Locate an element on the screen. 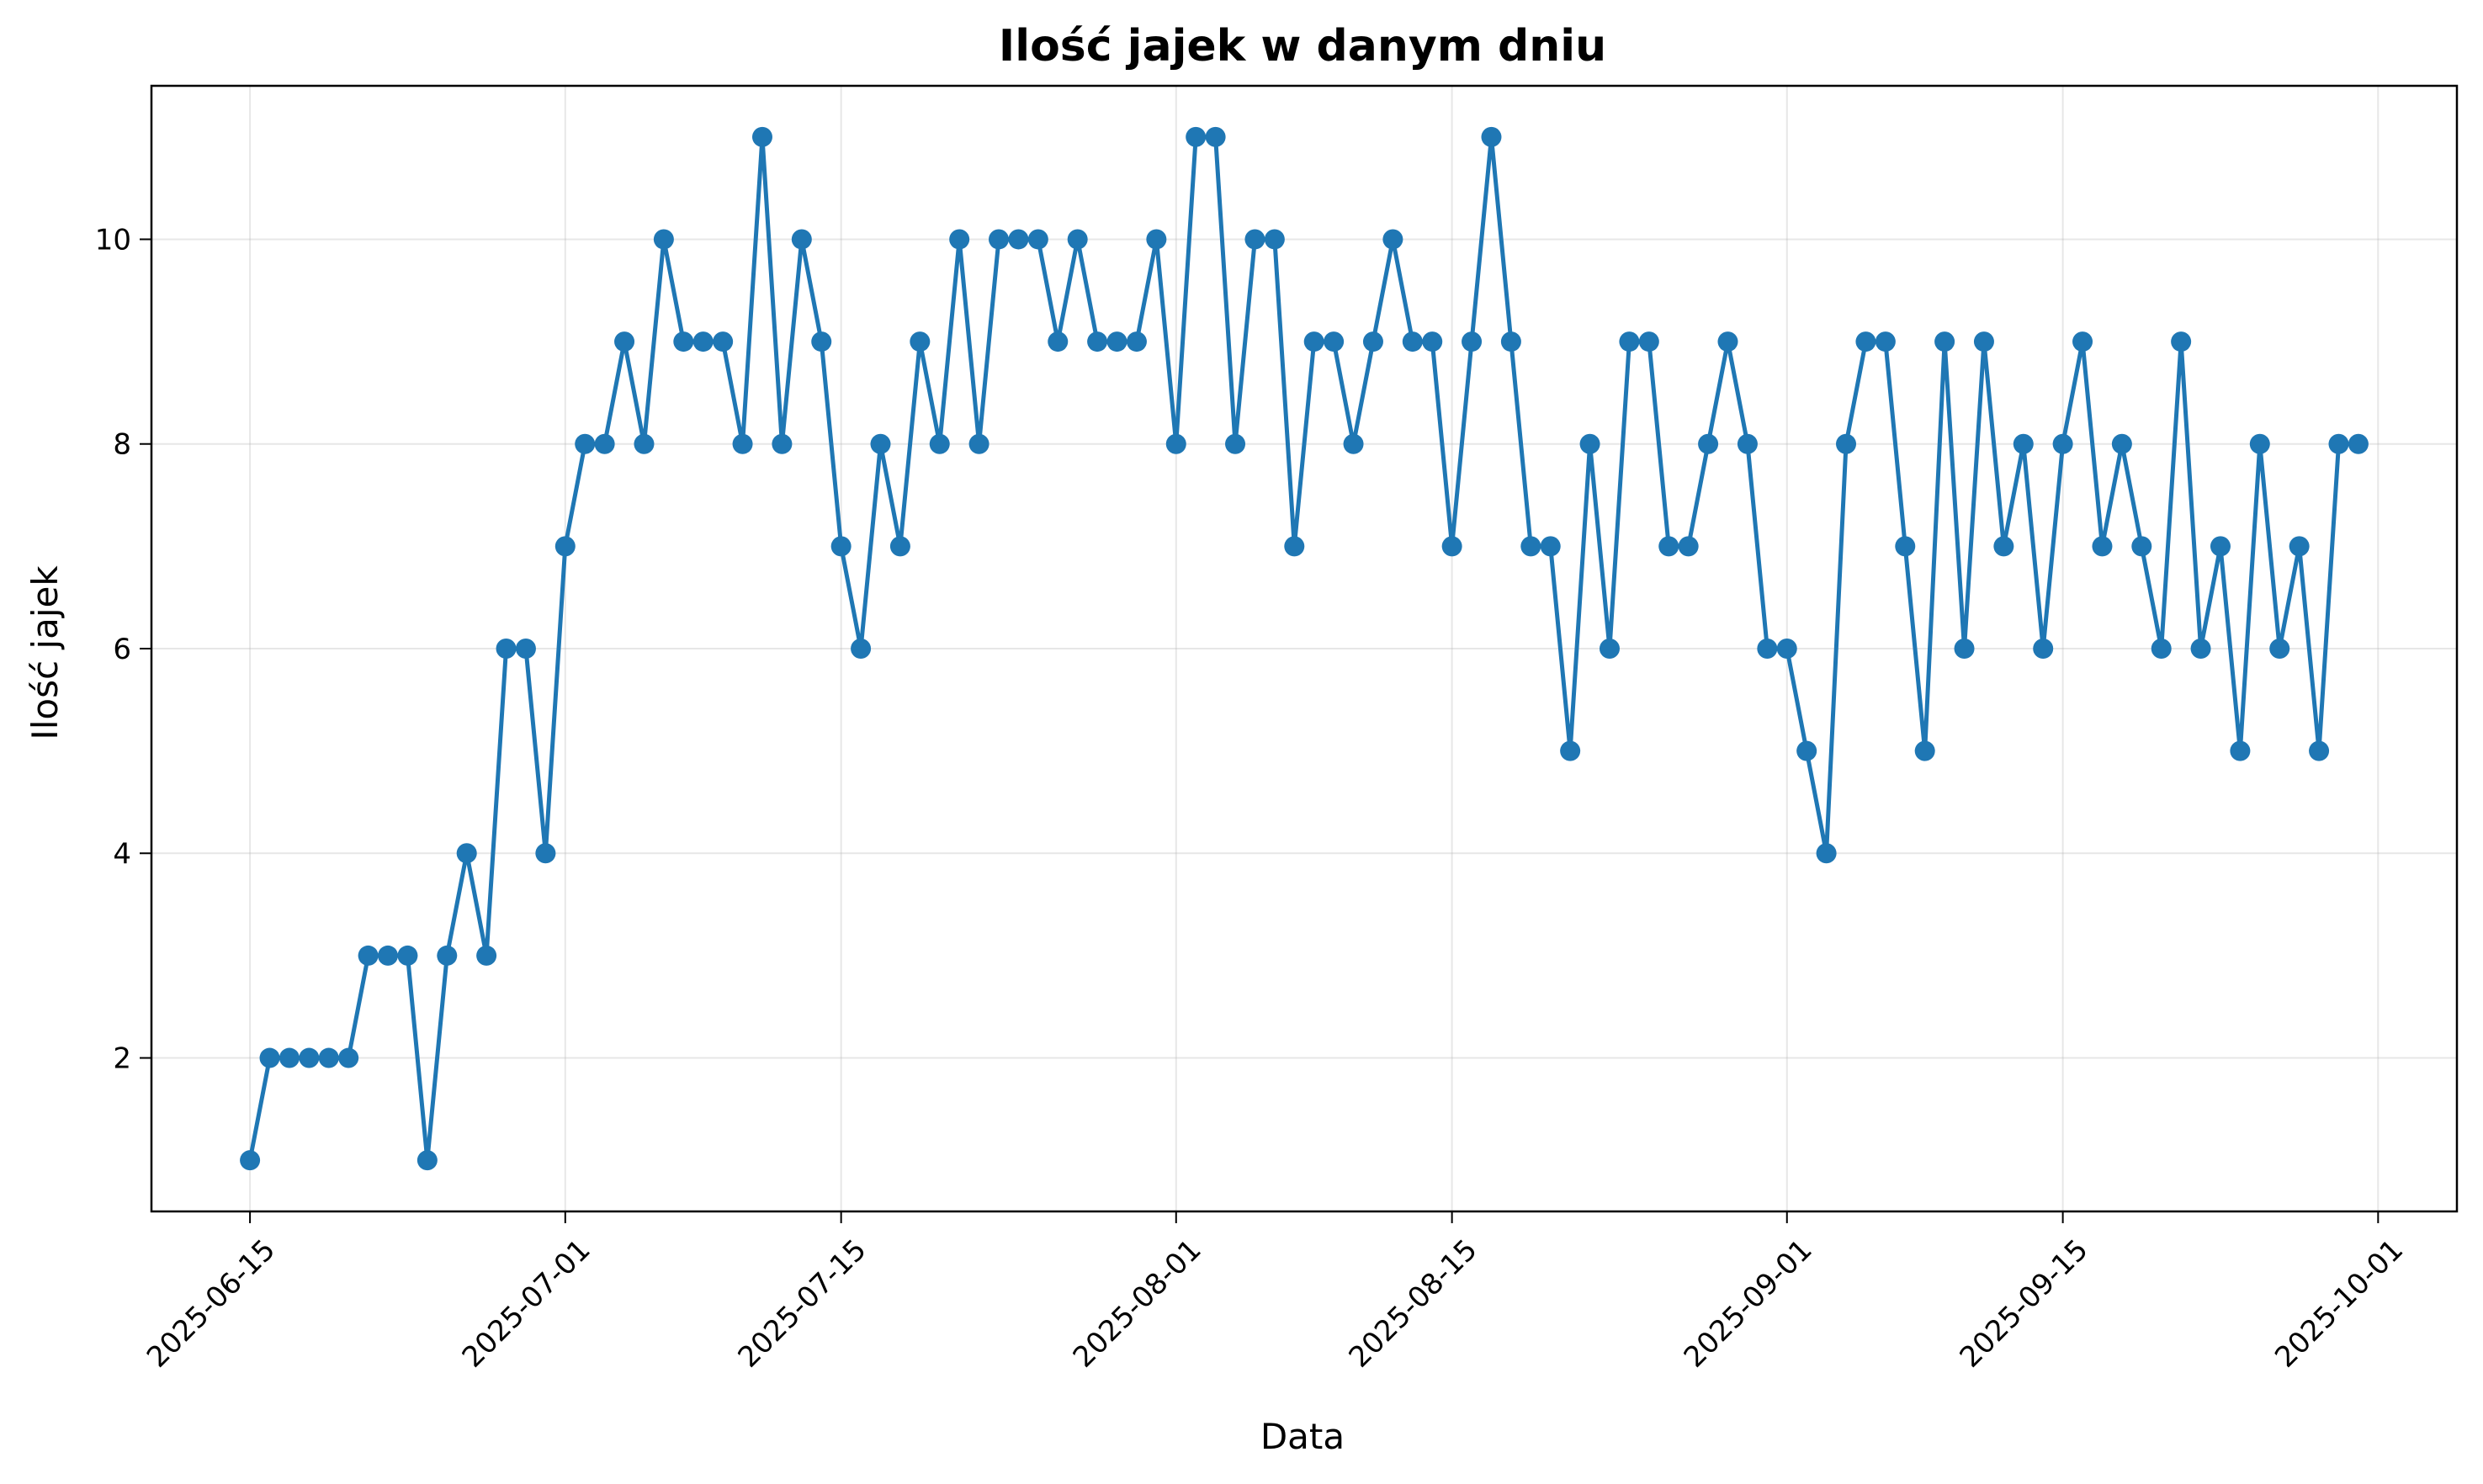 This screenshot has height=1484, width=2483. y-tick-label: 10 is located at coordinates (113, 240).